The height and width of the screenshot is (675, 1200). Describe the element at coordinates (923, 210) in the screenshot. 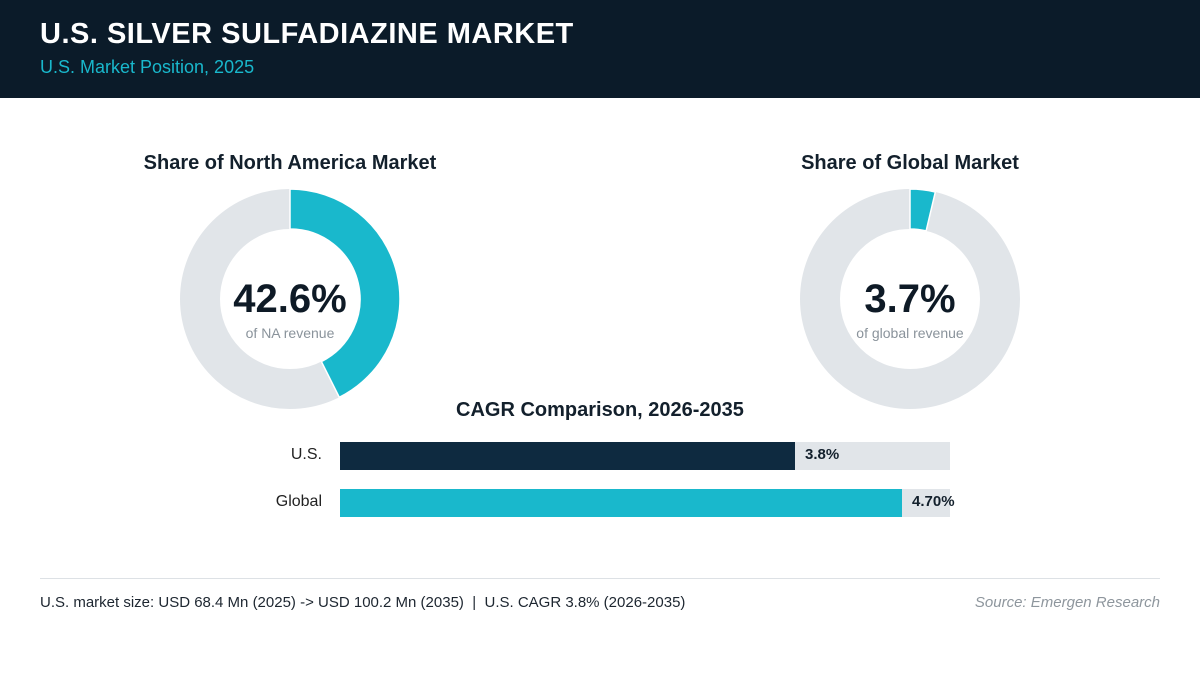

I see `global-share-slice` at that location.